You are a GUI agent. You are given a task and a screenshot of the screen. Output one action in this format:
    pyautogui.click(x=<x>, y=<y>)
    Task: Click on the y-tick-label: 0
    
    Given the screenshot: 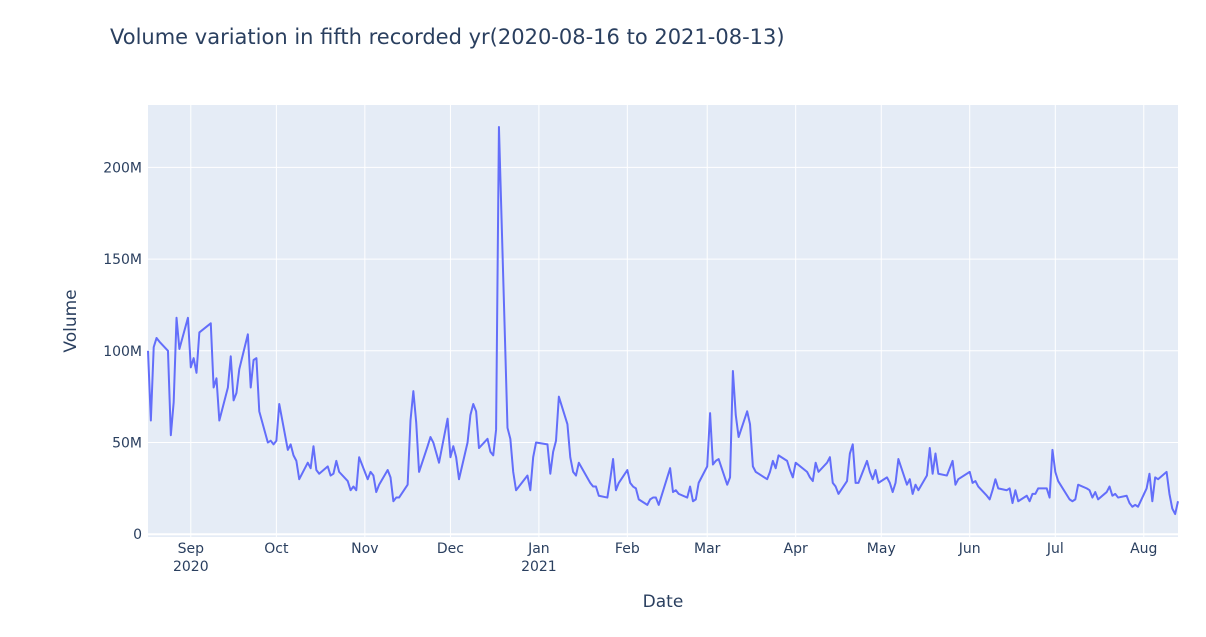 What is the action you would take?
    pyautogui.click(x=137, y=535)
    